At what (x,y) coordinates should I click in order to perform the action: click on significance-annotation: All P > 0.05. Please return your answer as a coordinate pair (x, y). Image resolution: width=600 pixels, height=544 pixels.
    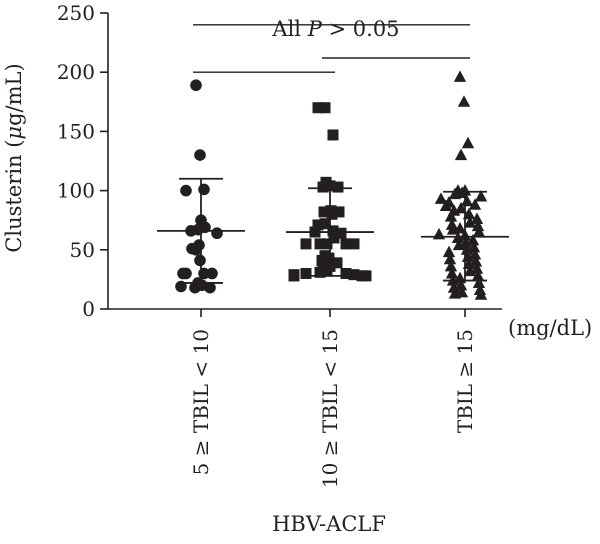
    Looking at the image, I should click on (335, 29).